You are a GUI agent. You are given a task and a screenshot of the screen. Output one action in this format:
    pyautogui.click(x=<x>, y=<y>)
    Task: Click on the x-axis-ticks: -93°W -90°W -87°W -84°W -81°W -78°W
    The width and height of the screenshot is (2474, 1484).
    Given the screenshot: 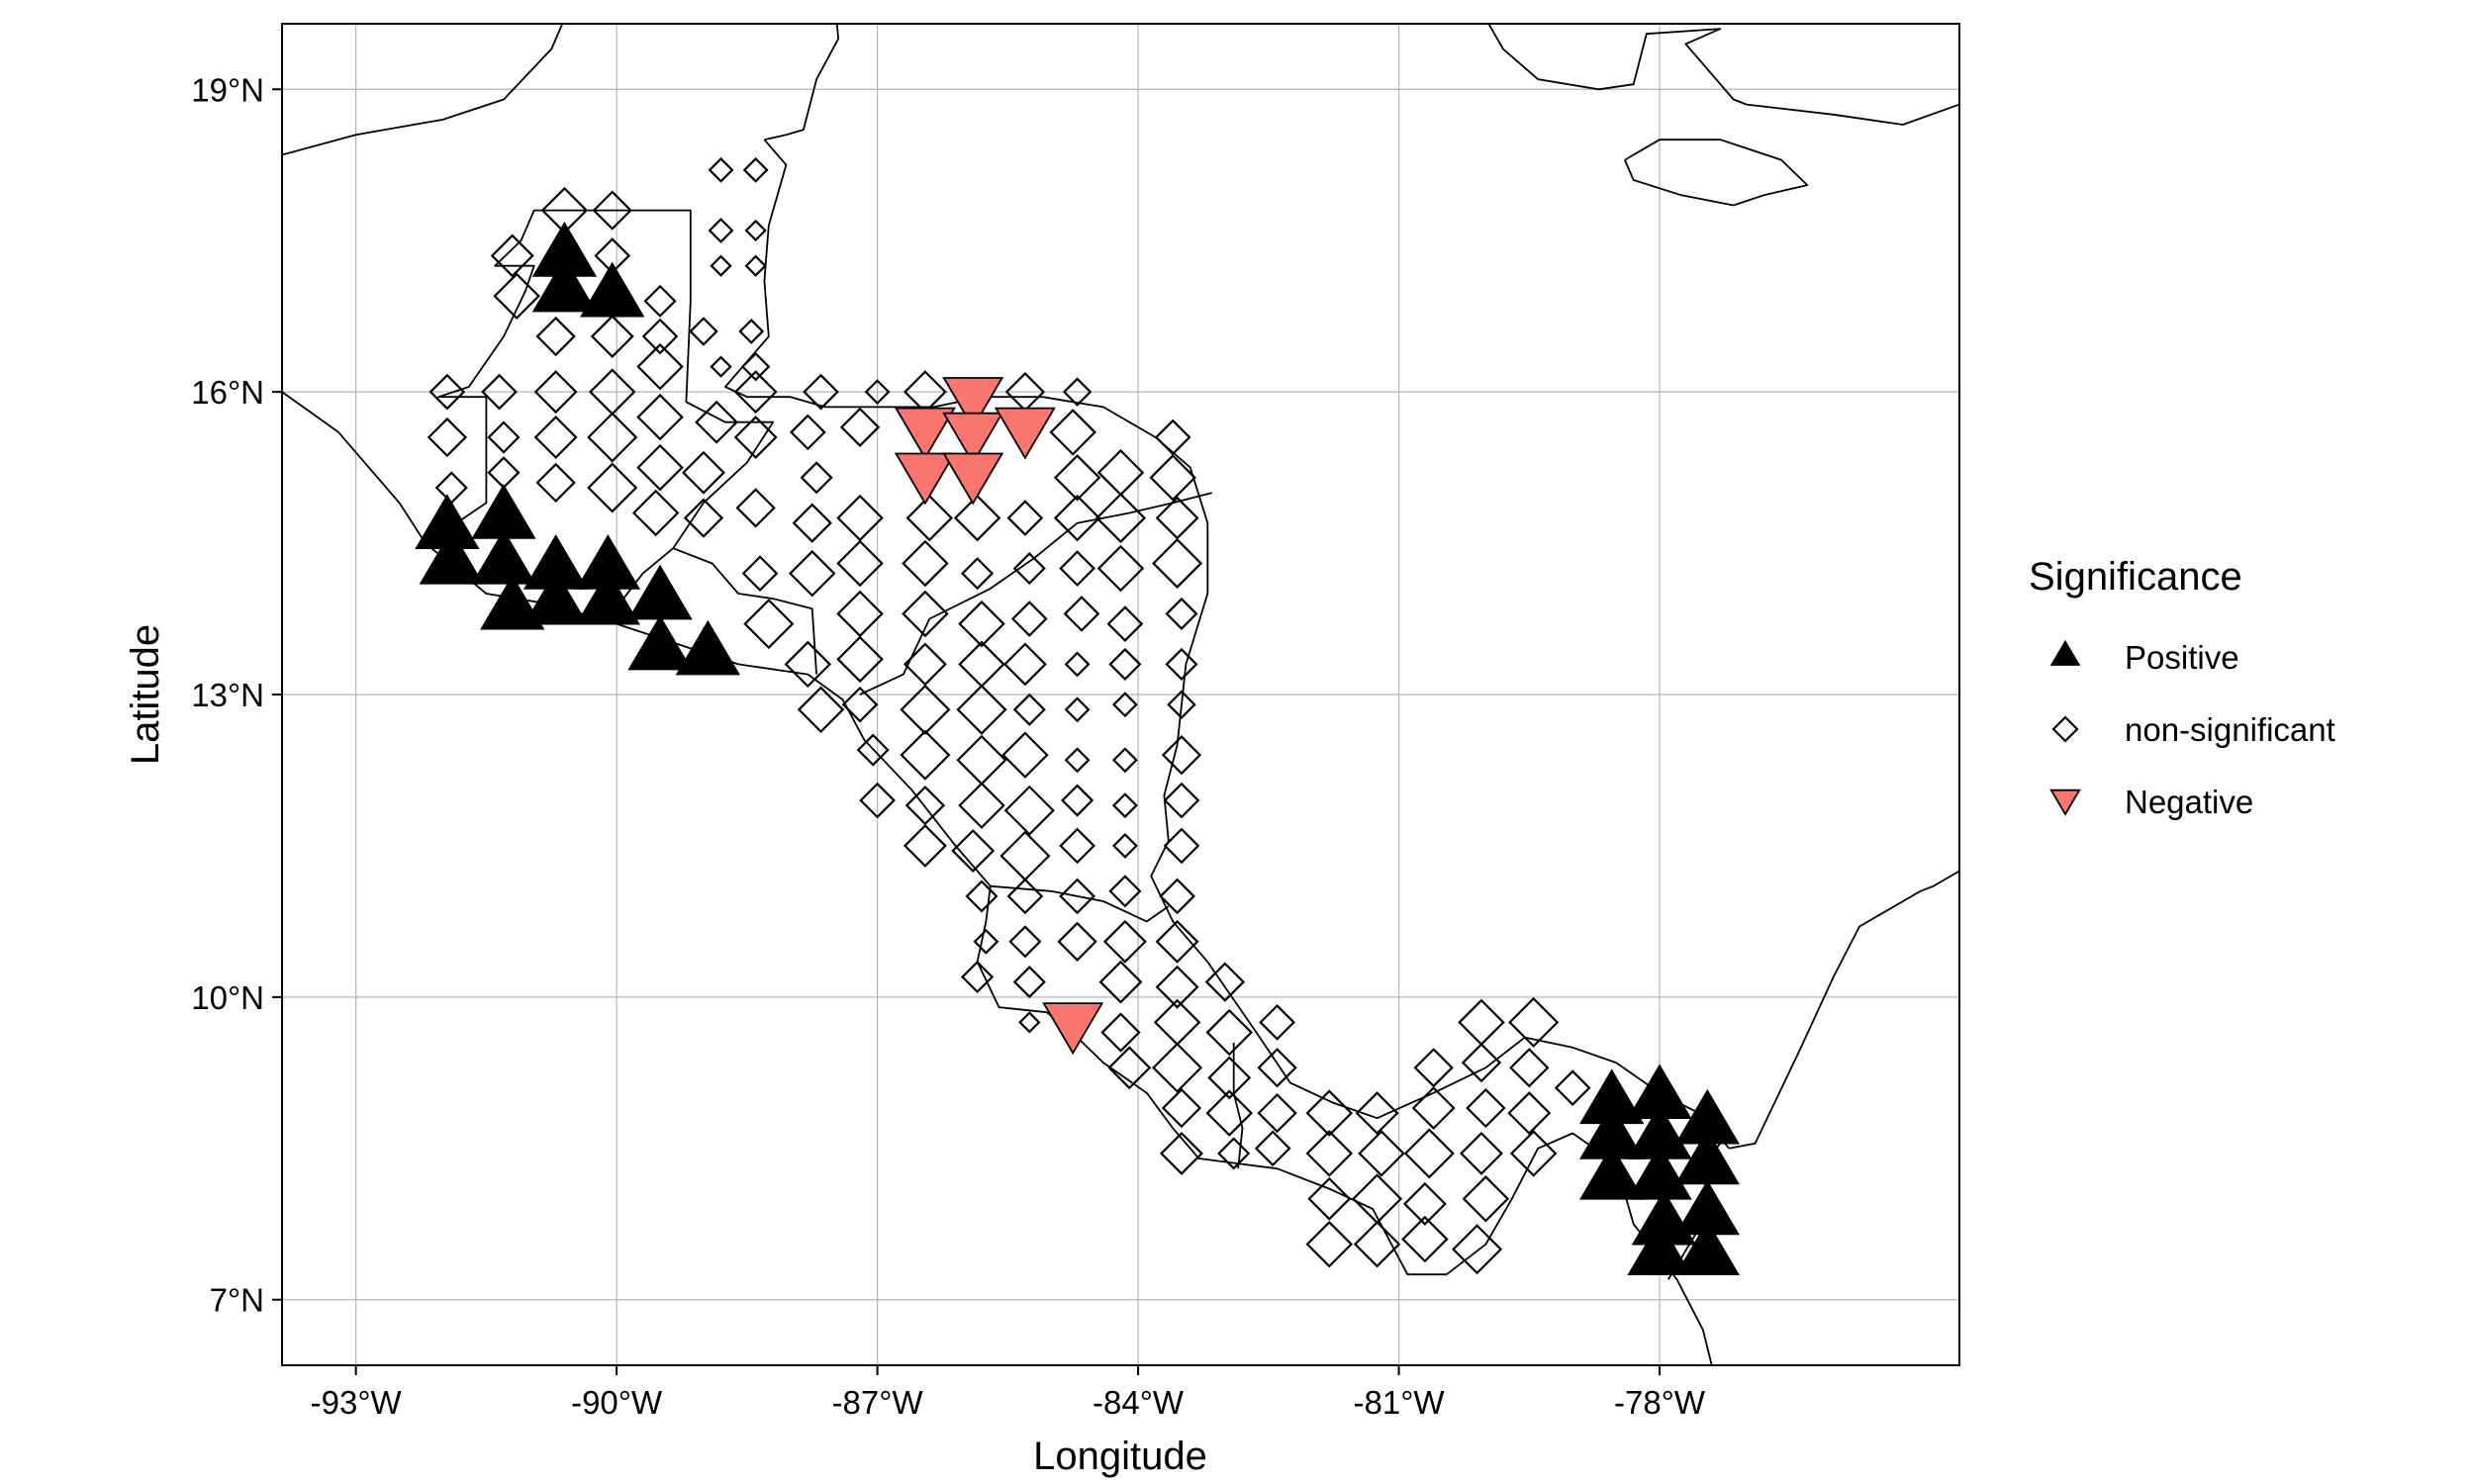 What is the action you would take?
    pyautogui.click(x=1009, y=1393)
    